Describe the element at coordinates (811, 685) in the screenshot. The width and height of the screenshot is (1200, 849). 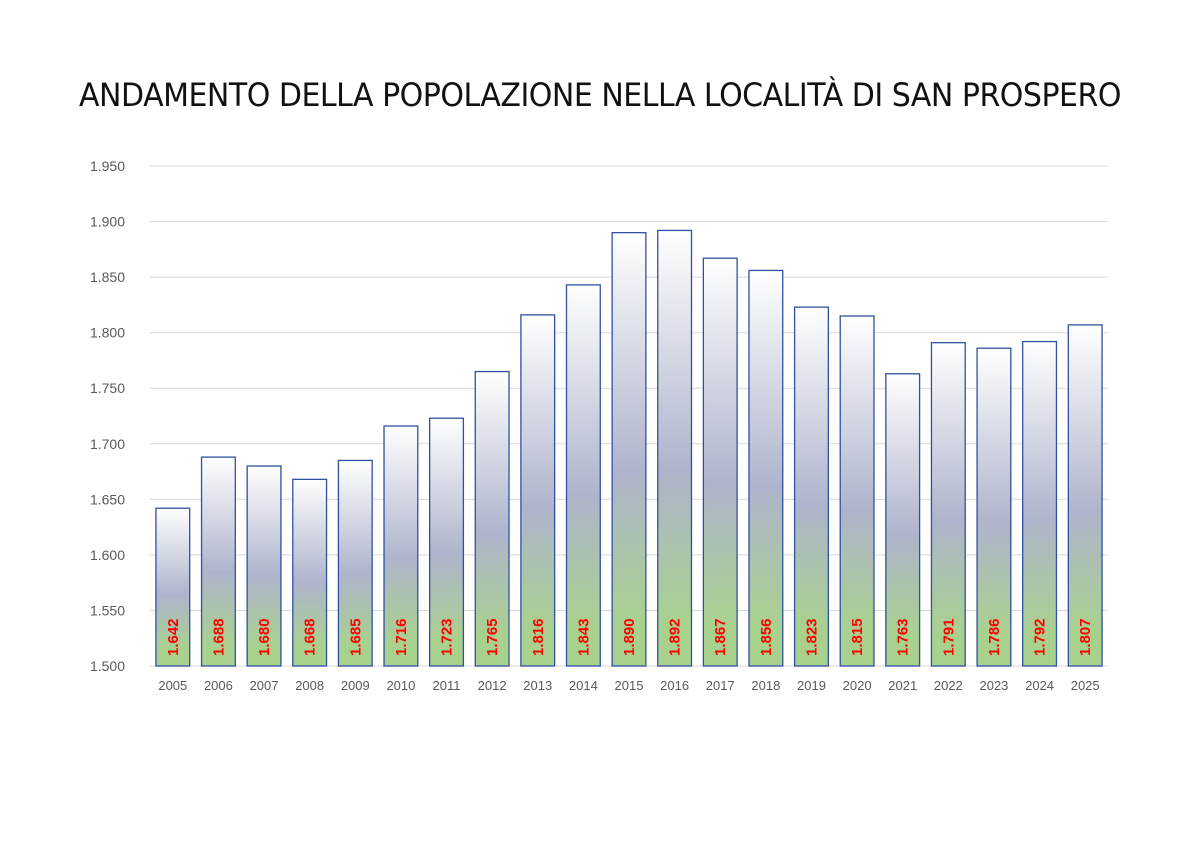
I see `x-tick-label: 2019` at that location.